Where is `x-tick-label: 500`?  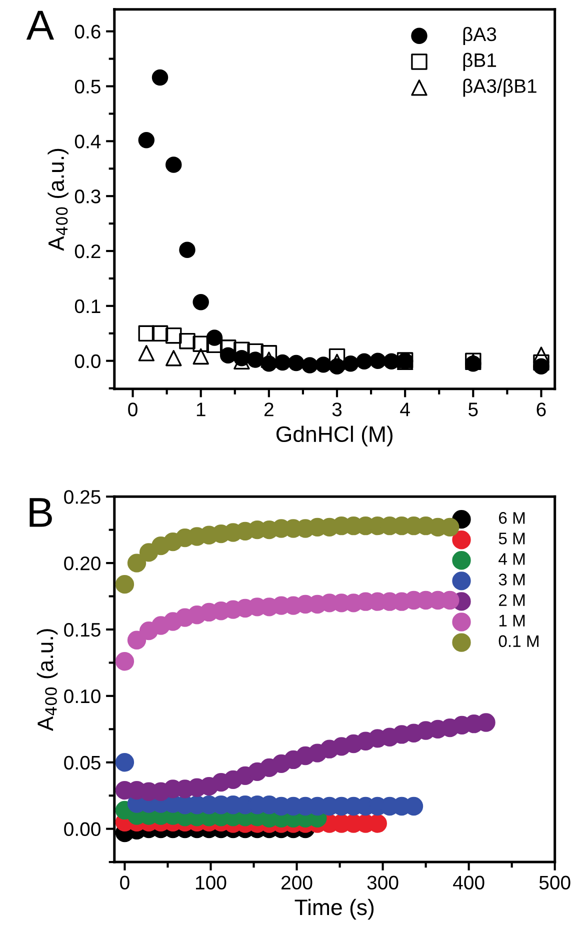
x-tick-label: 500 is located at coordinates (554, 883).